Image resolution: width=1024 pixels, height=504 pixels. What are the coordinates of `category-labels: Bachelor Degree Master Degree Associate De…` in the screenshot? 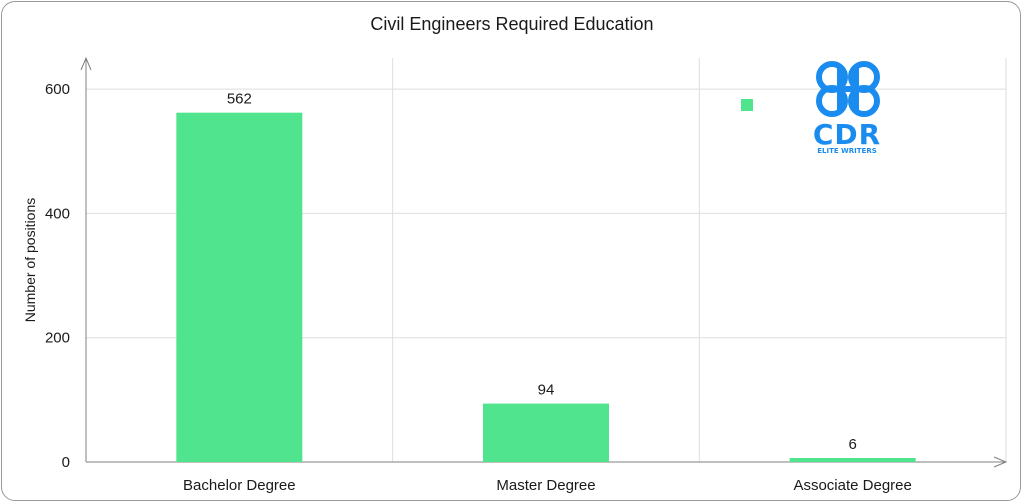 It's located at (547, 485).